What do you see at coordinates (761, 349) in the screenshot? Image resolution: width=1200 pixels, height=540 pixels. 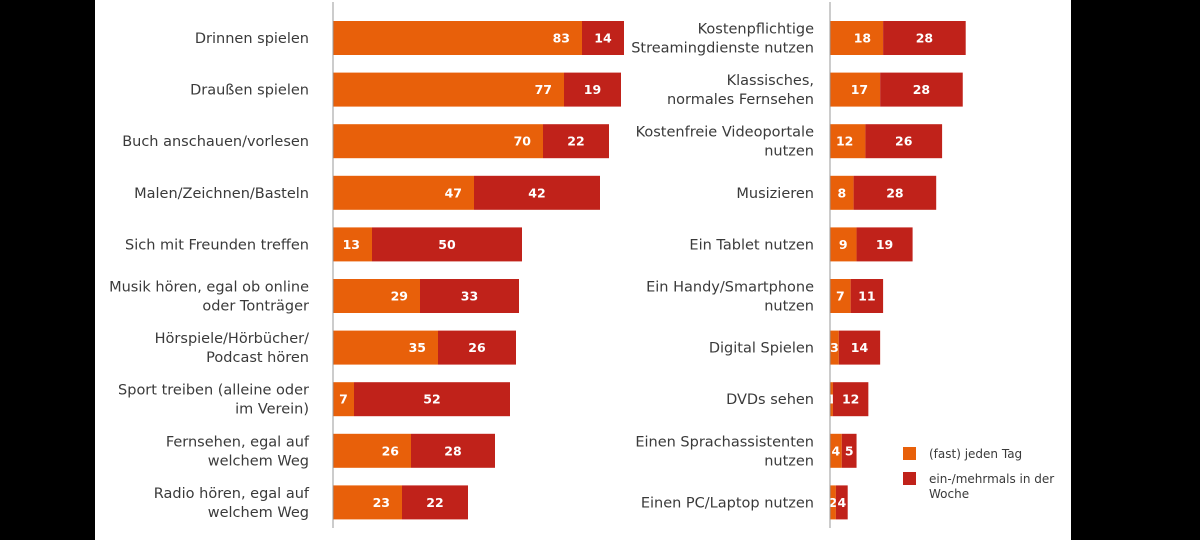 I see `category-label: Digital Spielen` at bounding box center [761, 349].